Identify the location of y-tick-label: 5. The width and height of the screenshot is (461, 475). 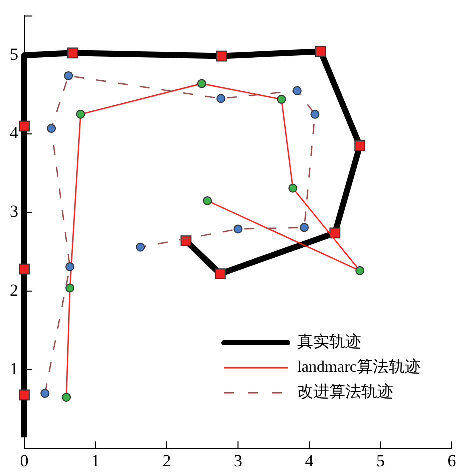
(14, 54).